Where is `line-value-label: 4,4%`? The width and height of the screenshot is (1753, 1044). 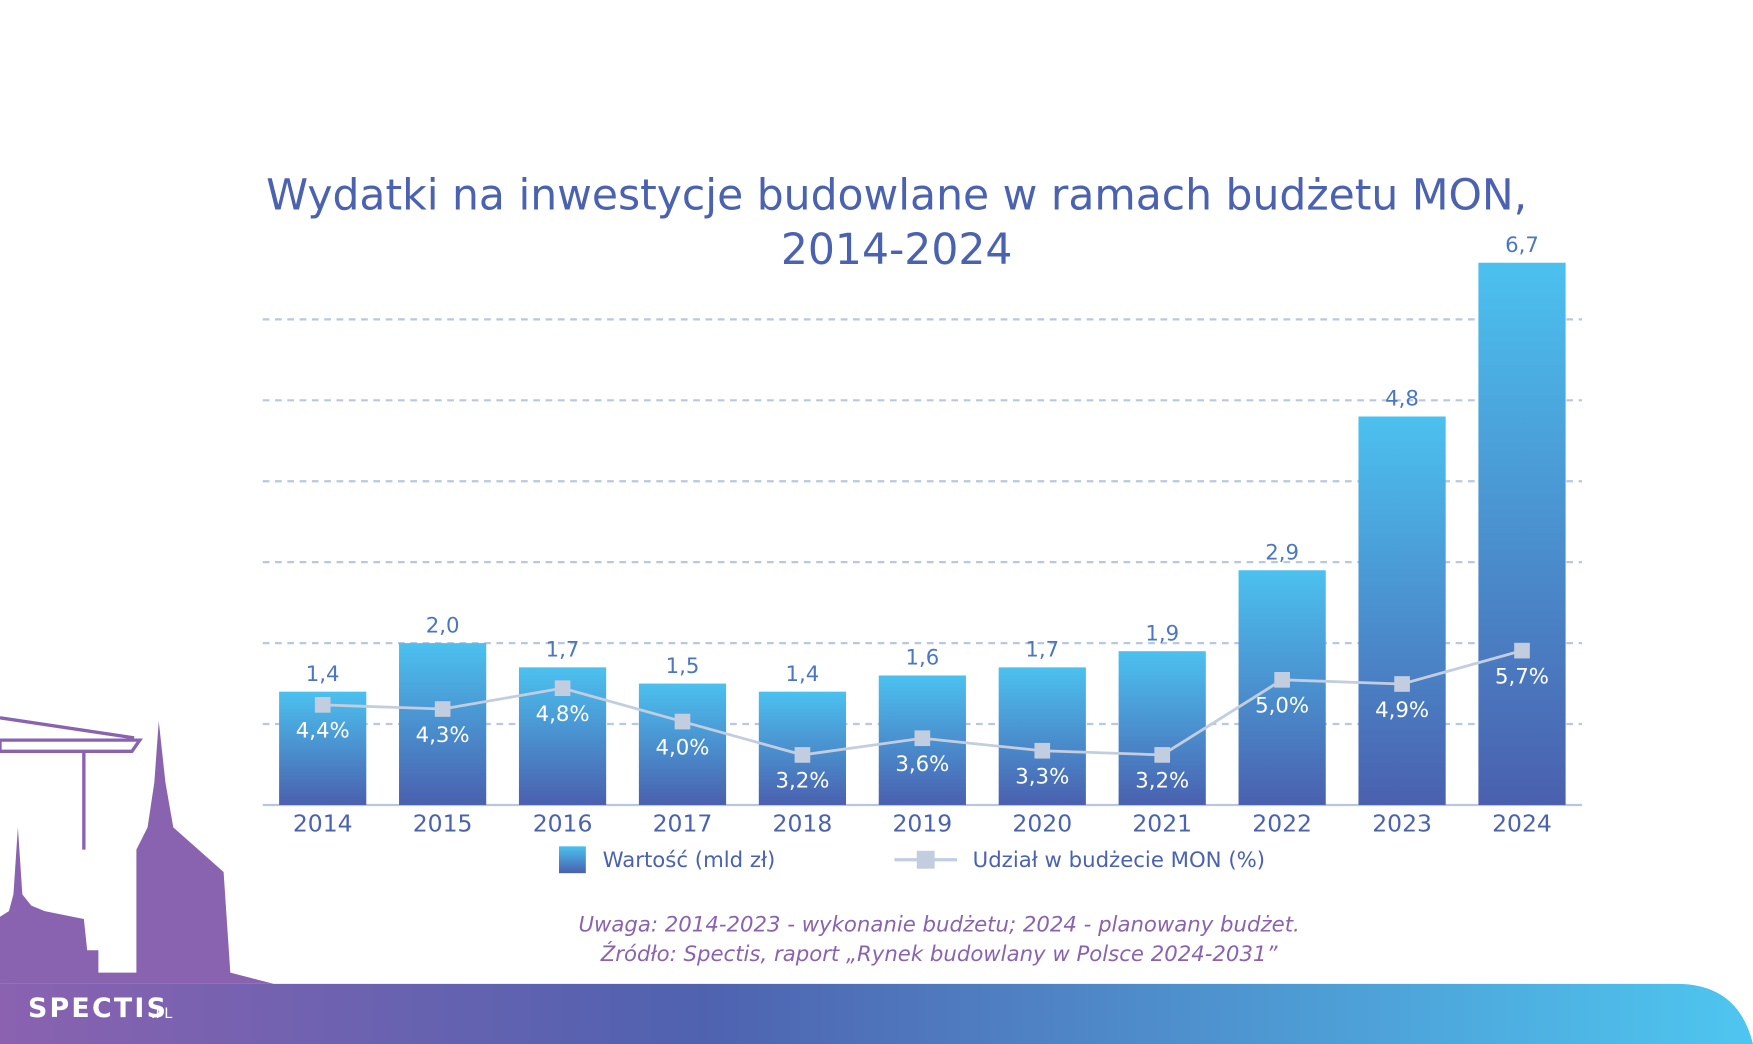
line-value-label: 4,4% is located at coordinates (323, 731).